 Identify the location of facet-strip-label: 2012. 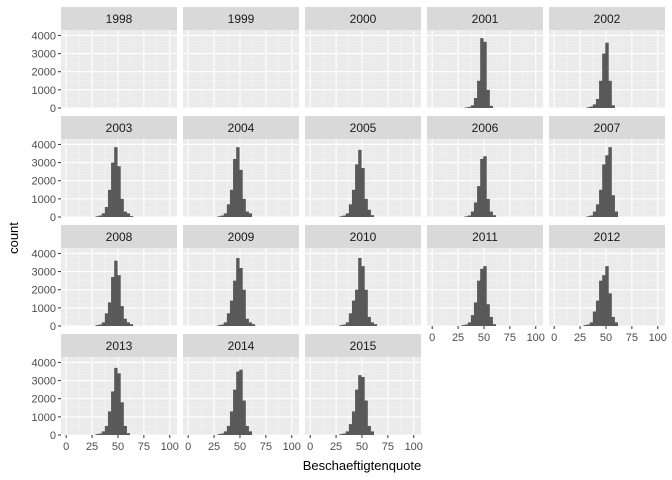
(607, 237).